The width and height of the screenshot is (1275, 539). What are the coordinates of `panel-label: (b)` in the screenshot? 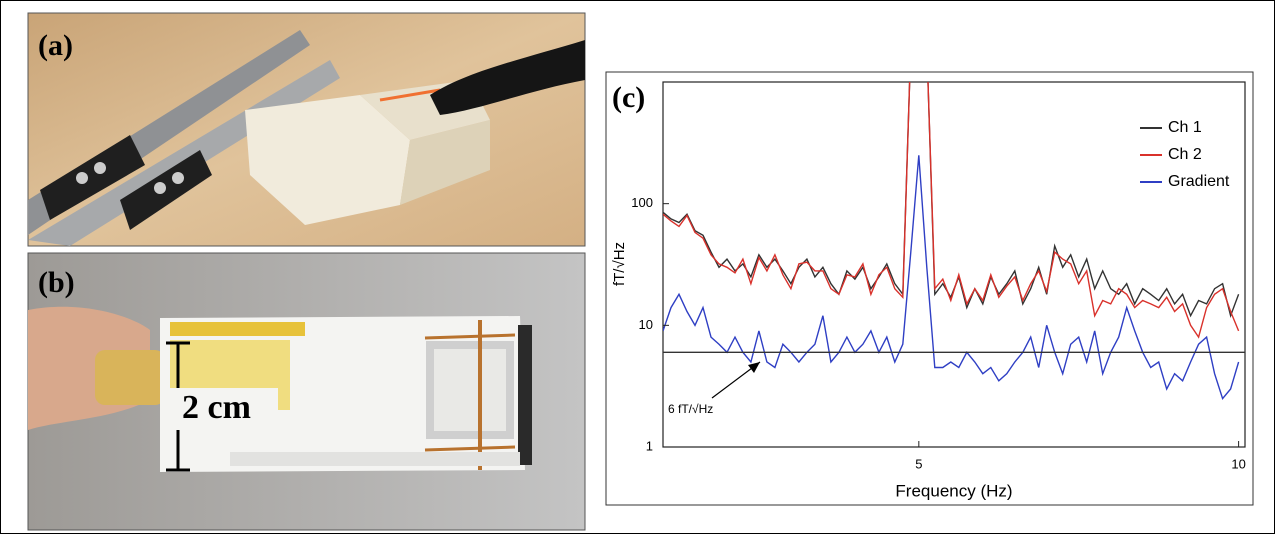 It's located at (56, 282).